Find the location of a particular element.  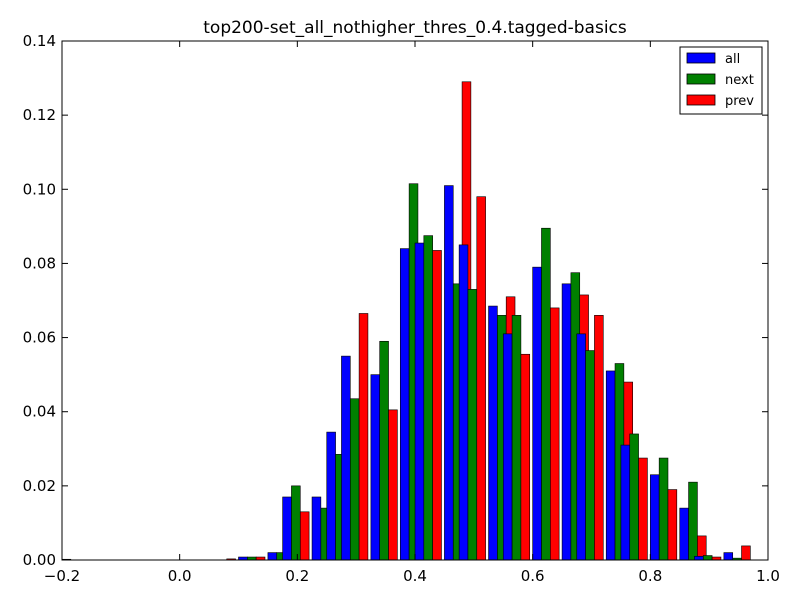

legend-label-all: all is located at coordinates (732, 59).